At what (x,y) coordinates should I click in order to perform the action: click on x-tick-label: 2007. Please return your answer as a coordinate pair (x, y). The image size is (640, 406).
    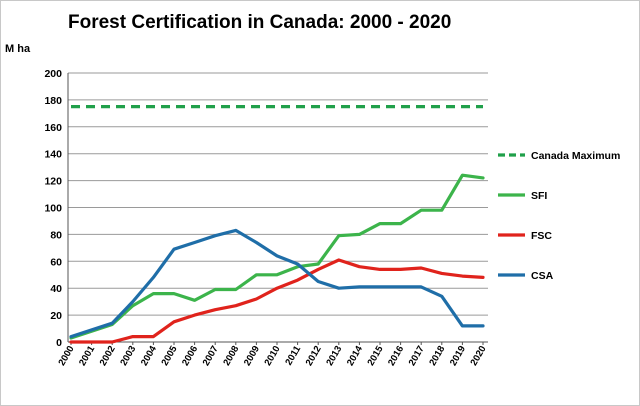
    Looking at the image, I should click on (211, 356).